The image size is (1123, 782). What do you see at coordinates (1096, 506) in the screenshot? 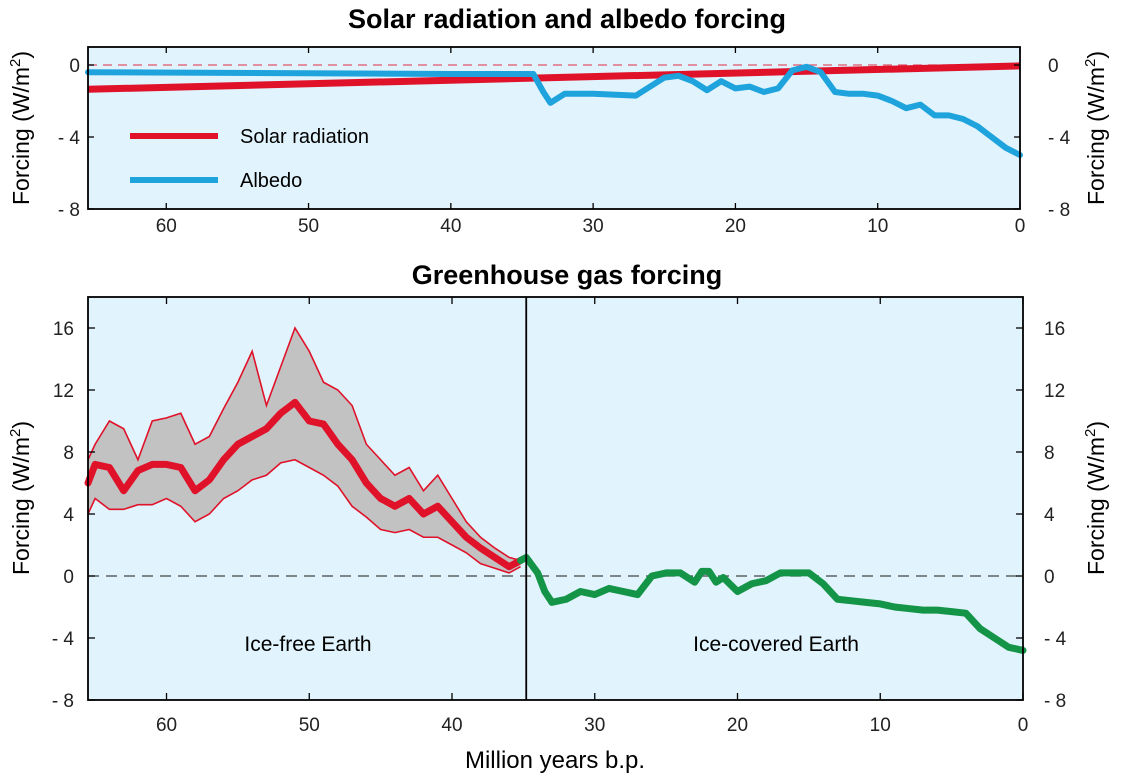
I see `bottom-ylabel-right-text: Forcing (W/m` at bounding box center [1096, 506].